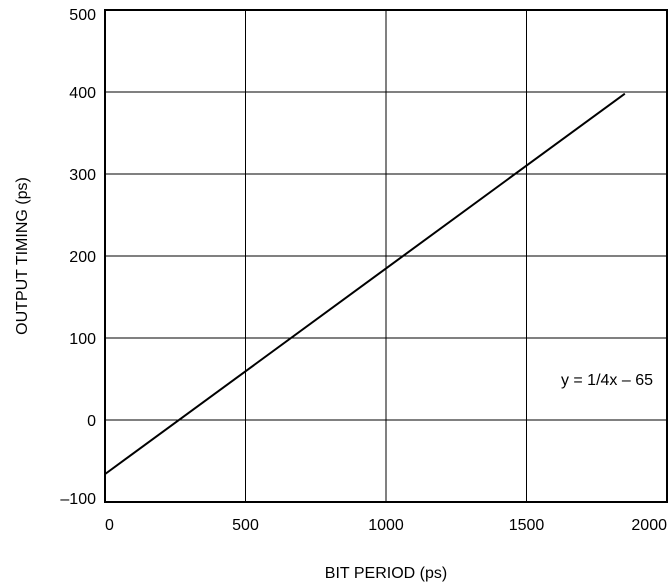  I want to click on y-tick-label: 400, so click(82, 93).